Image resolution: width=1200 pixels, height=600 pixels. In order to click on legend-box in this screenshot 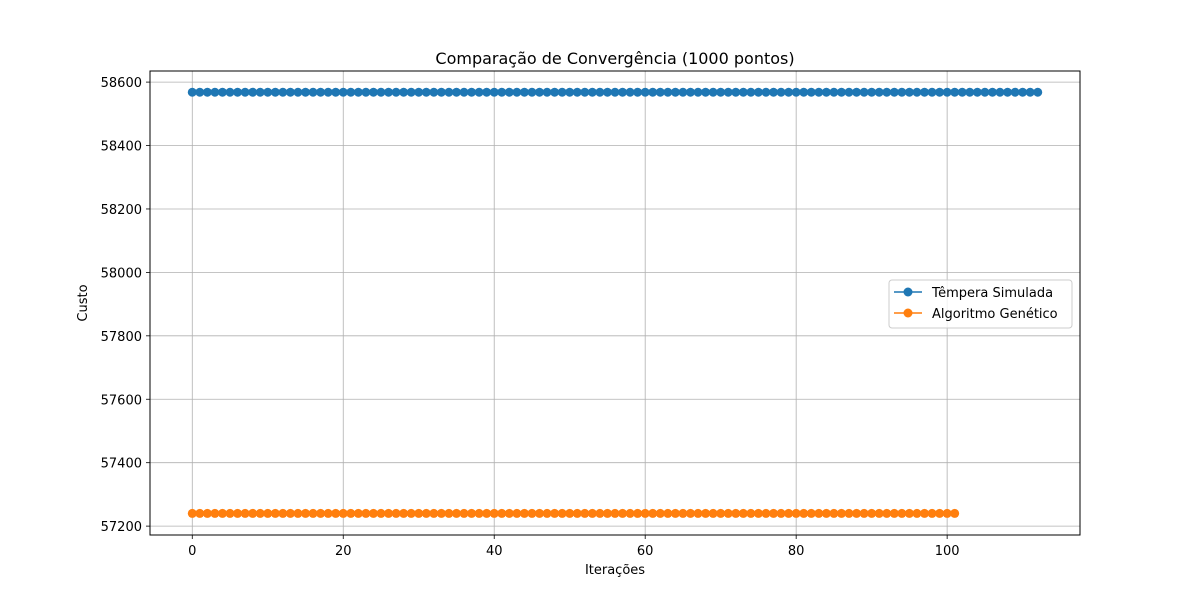, I will do `click(980, 304)`.